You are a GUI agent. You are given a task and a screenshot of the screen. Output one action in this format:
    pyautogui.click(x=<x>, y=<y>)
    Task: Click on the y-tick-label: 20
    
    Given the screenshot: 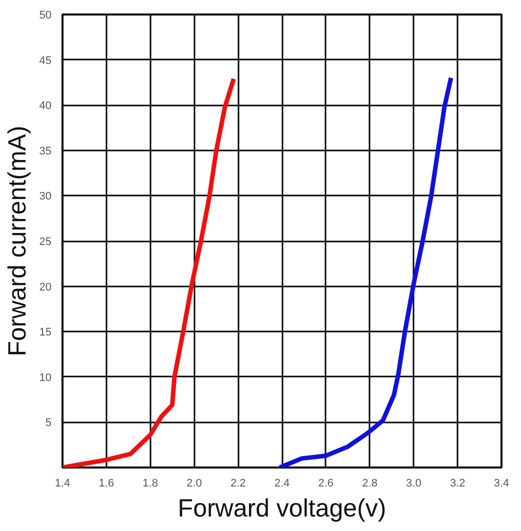 What is the action you would take?
    pyautogui.click(x=45, y=287)
    